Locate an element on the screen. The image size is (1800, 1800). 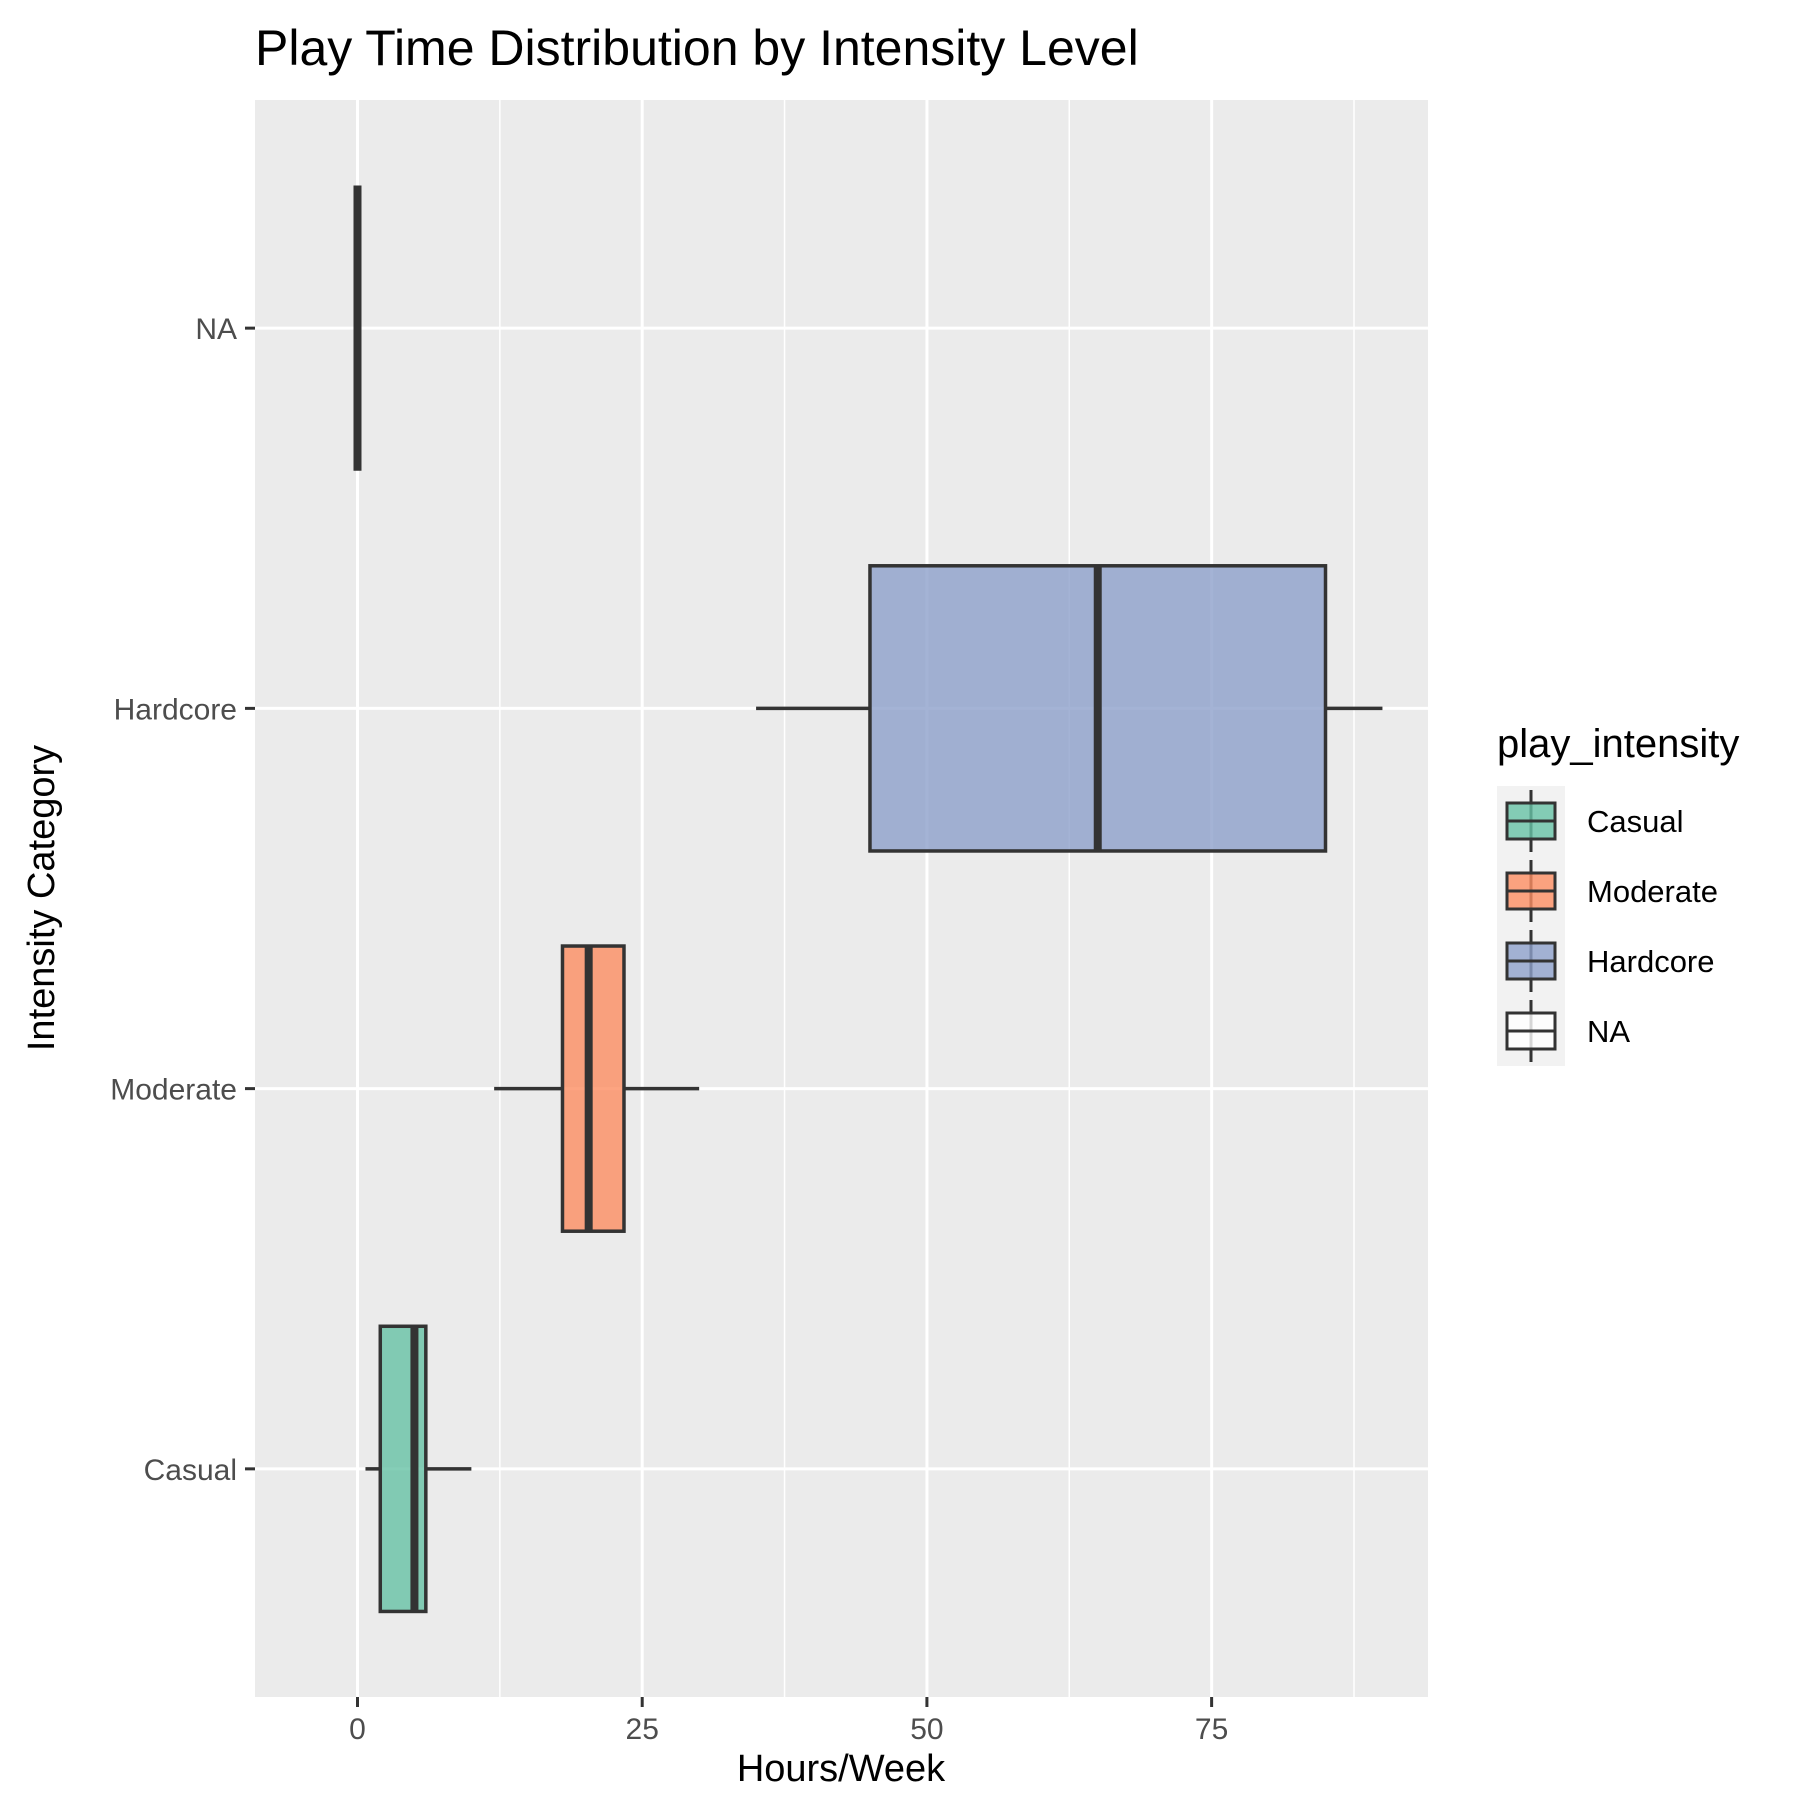
box-casual is located at coordinates (418, 1469).